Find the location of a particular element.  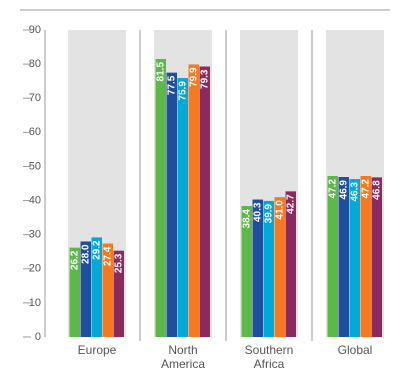

value-label: 41.0 is located at coordinates (280, 210).